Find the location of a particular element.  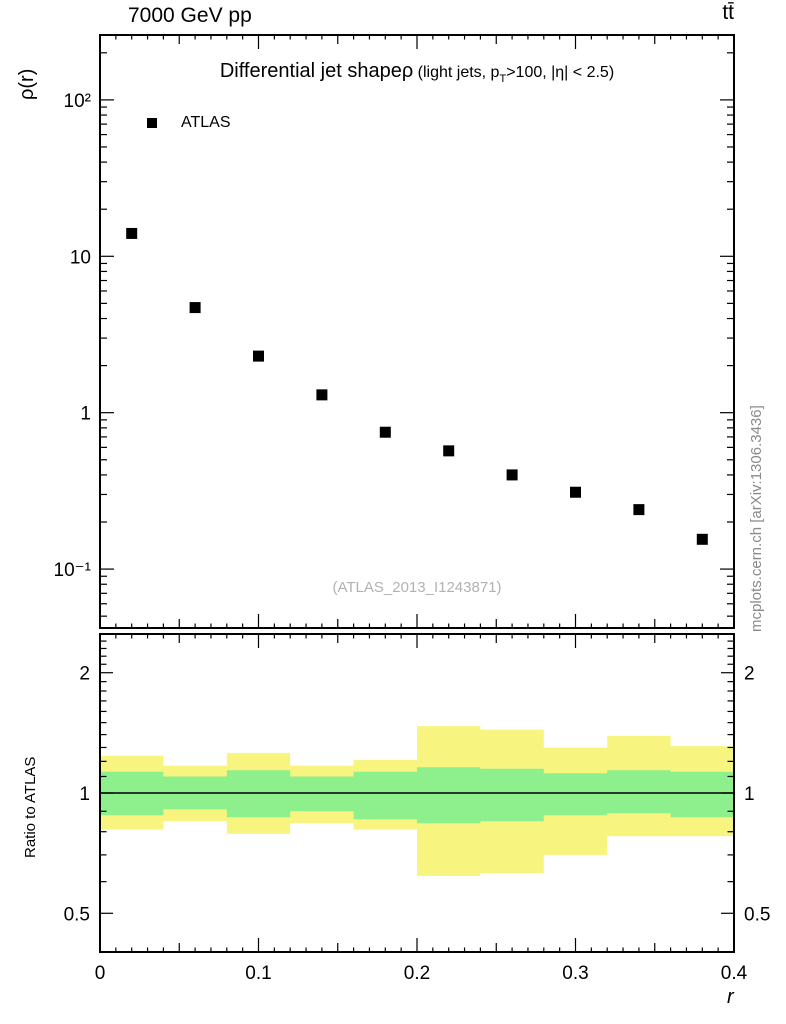

ratio-inner-band is located at coordinates (417, 795).